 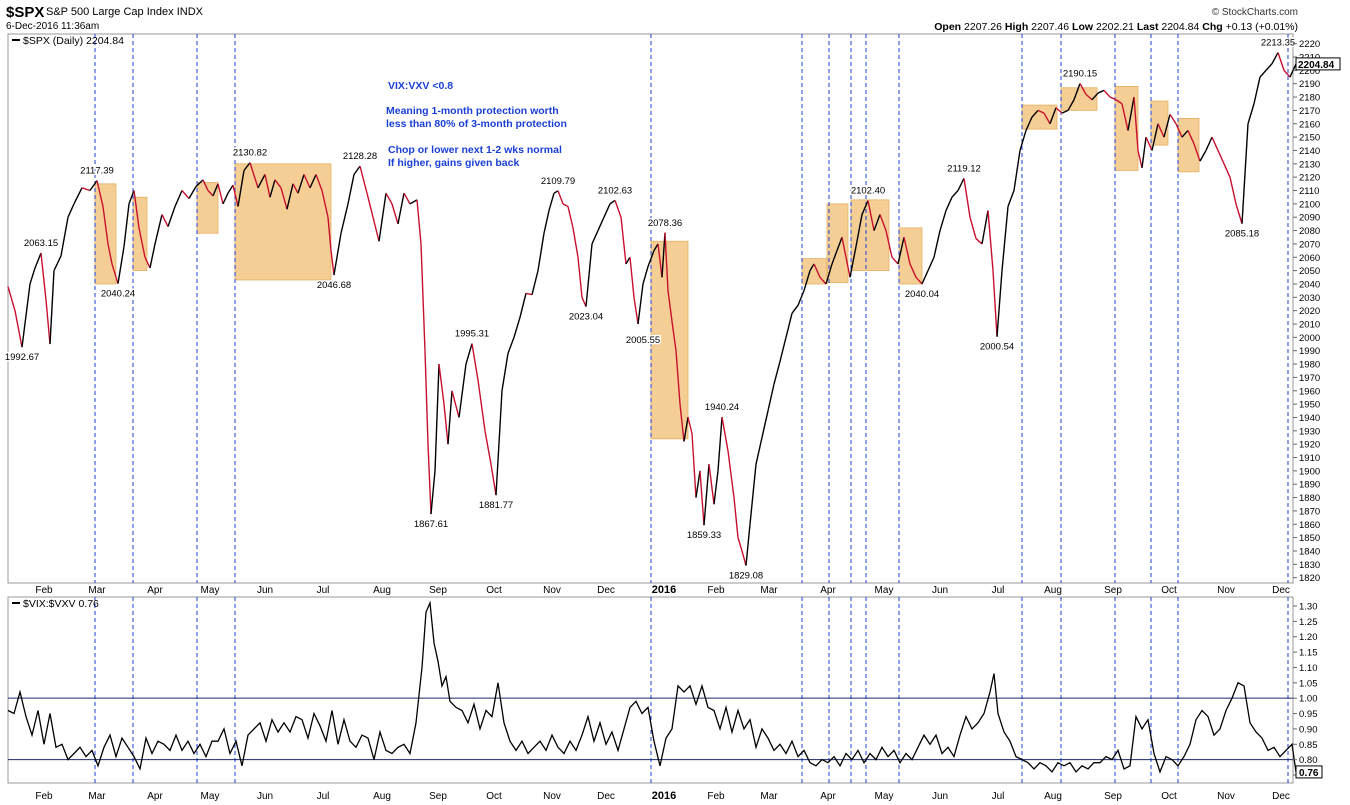 What do you see at coordinates (1309, 458) in the screenshot?
I see `price-y-tick-label: 1910` at bounding box center [1309, 458].